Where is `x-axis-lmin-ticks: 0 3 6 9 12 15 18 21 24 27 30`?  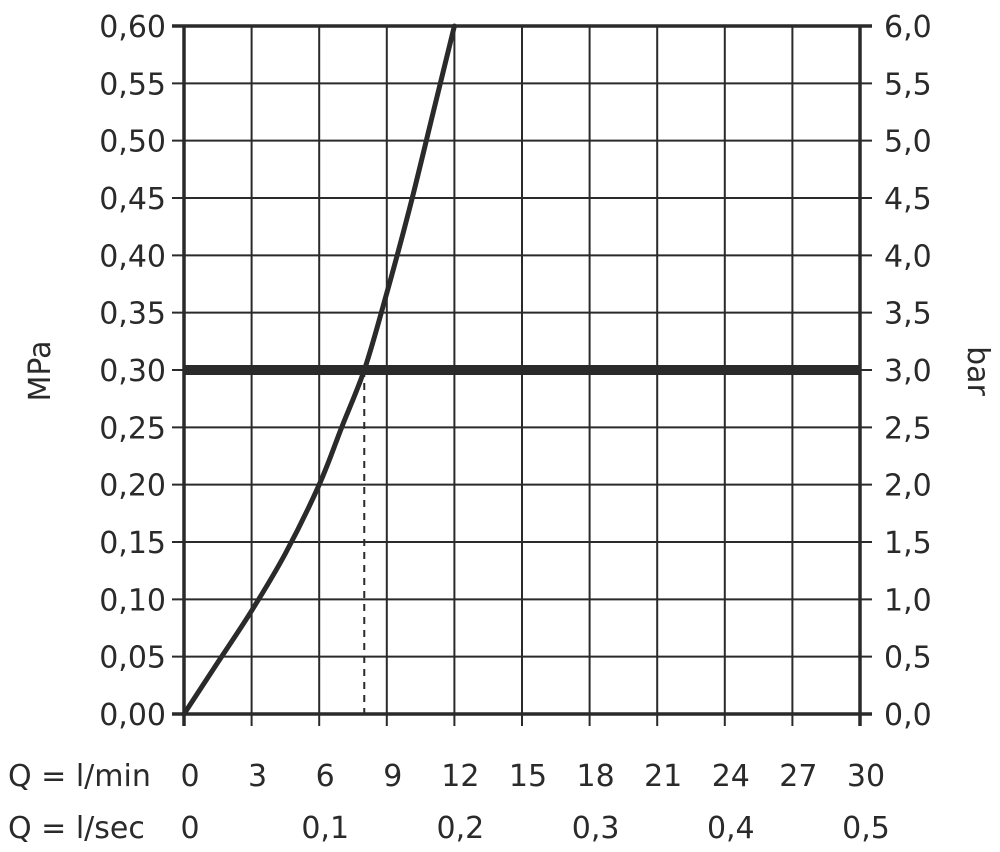
x-axis-lmin-ticks: 0 3 6 9 12 15 18 21 24 27 30 is located at coordinates (532, 776).